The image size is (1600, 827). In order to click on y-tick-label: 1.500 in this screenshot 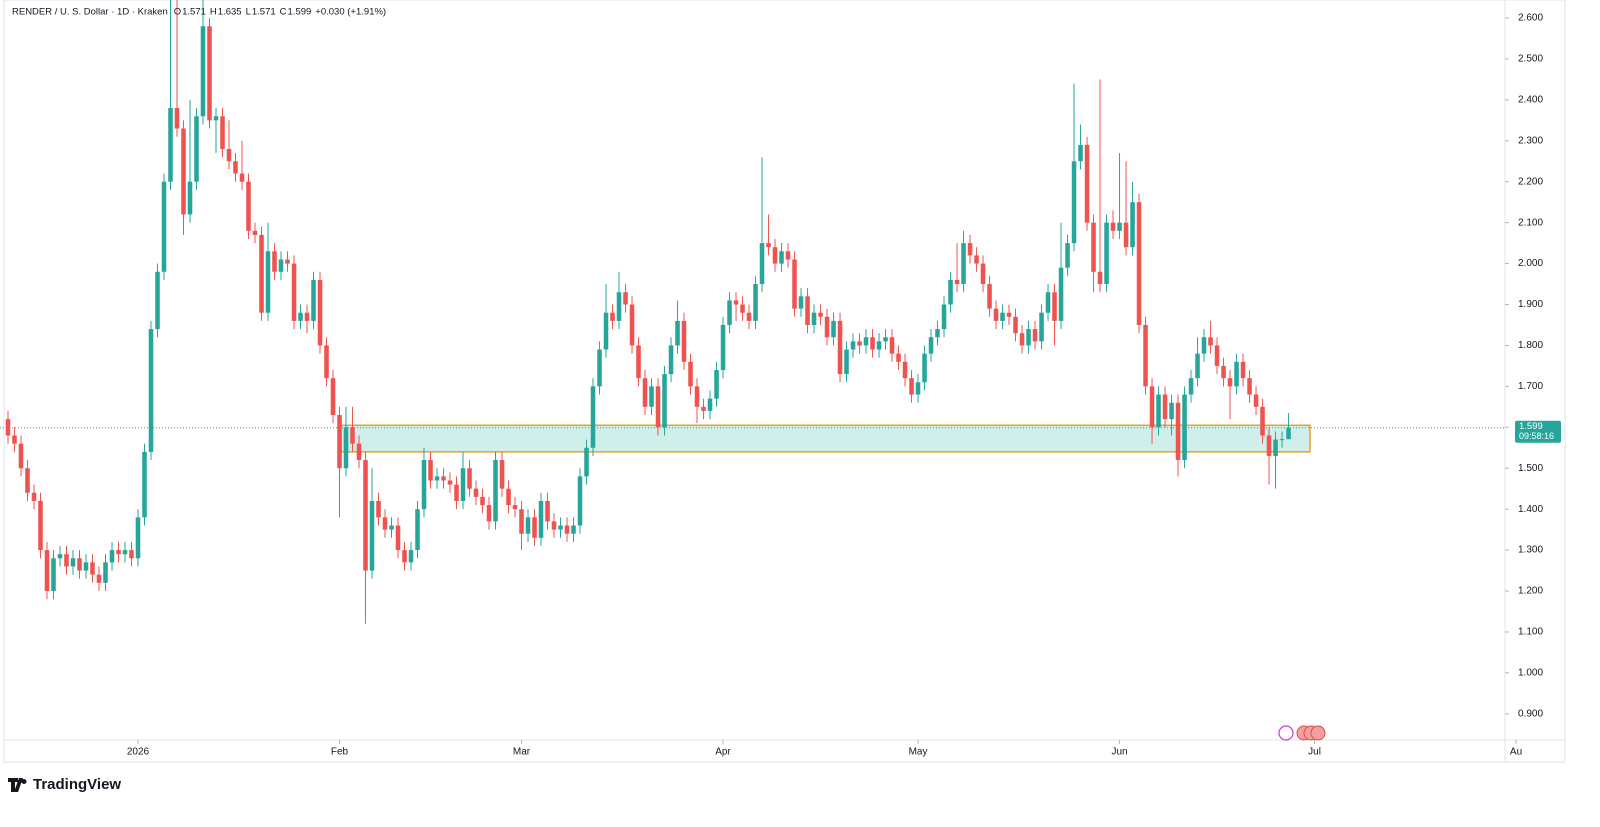, I will do `click(1530, 468)`.